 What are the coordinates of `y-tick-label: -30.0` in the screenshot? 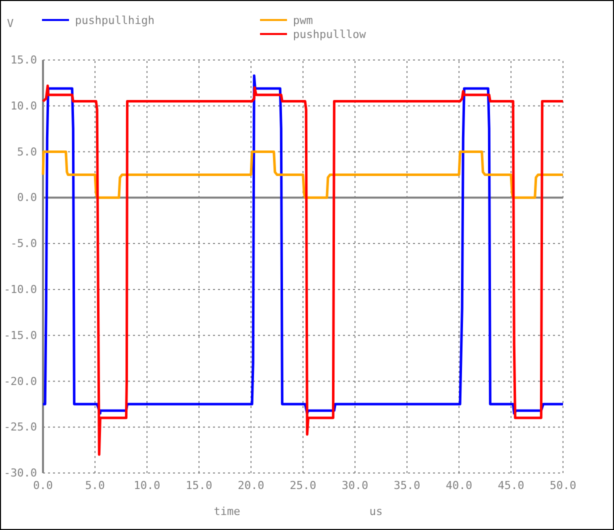 It's located at (20, 473).